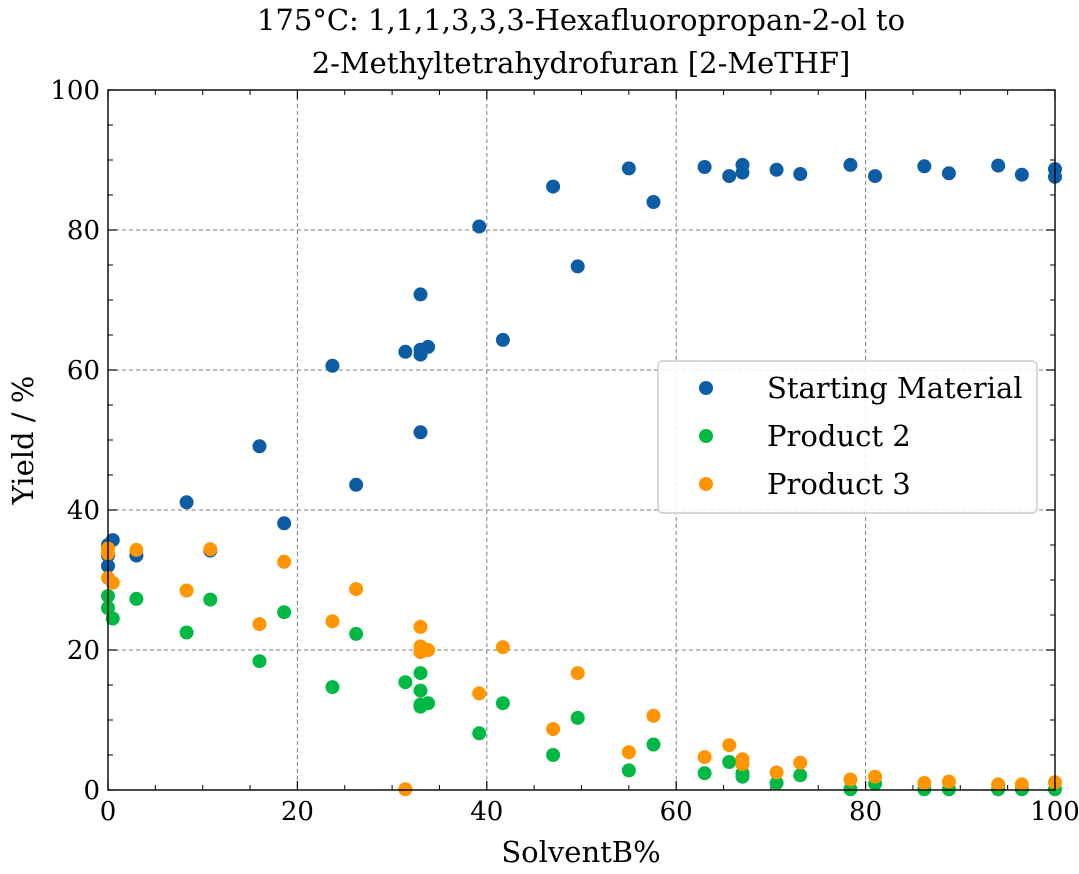  I want to click on chart-title-line-2: 2-Methyltetrahydrofuran [2-MeTHF], so click(581, 63).